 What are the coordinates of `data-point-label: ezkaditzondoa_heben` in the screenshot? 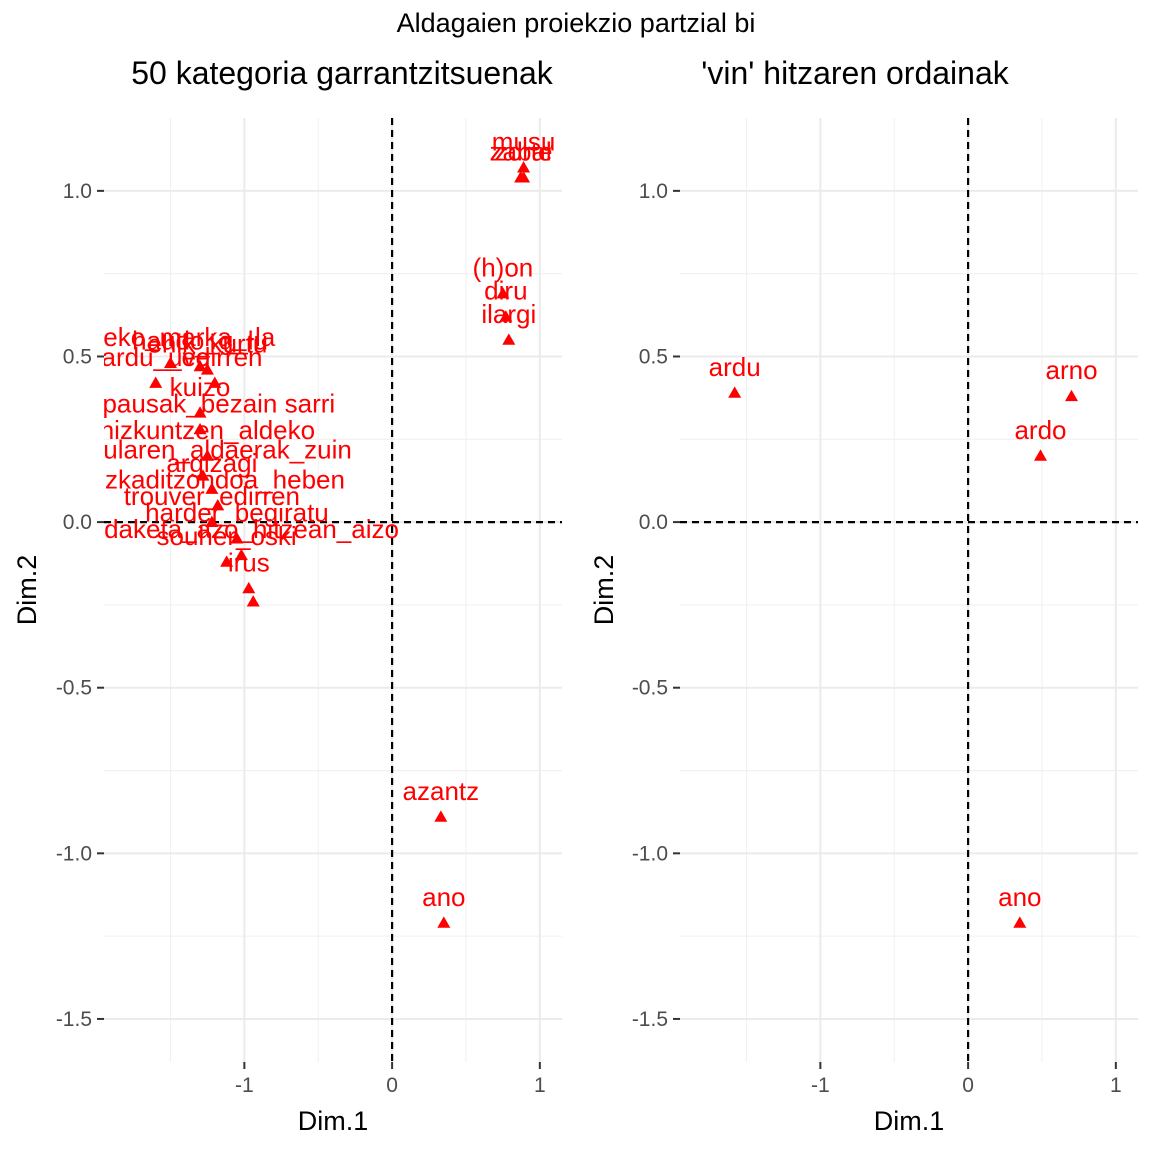 It's located at (218, 480).